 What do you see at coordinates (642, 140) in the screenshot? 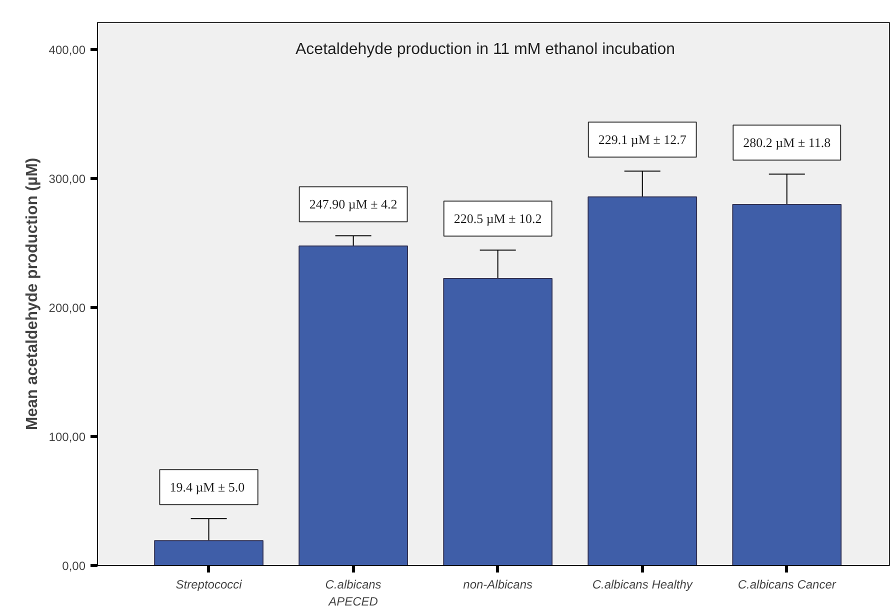
I see `annotation: 229.1 µM ± 12.7` at bounding box center [642, 140].